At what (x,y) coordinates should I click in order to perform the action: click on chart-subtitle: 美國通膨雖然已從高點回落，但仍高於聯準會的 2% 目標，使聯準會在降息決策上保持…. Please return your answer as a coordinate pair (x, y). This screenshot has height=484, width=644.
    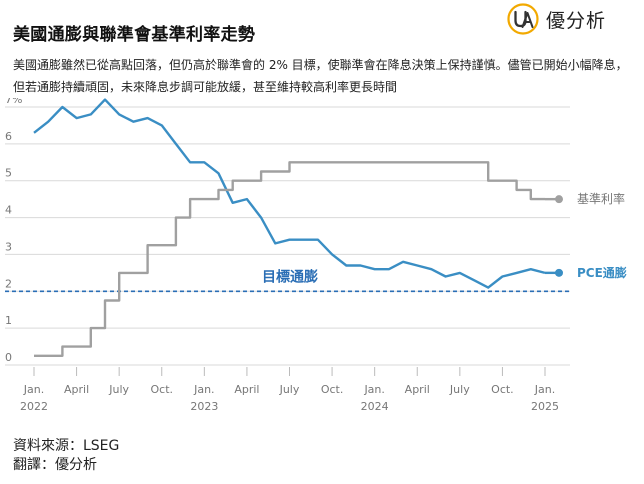
    Looking at the image, I should click on (320, 76).